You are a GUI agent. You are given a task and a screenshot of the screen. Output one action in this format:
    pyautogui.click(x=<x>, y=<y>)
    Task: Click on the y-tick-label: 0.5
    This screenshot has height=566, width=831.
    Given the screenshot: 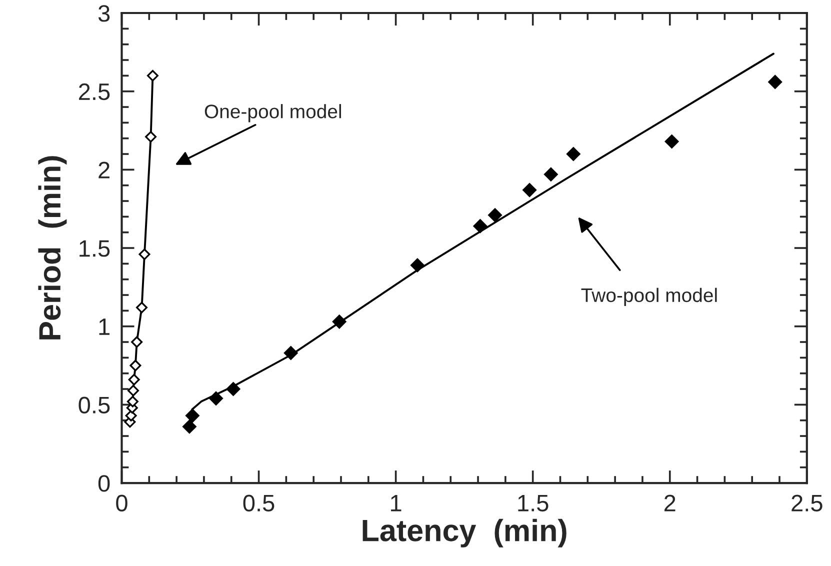 What is the action you would take?
    pyautogui.click(x=94, y=405)
    